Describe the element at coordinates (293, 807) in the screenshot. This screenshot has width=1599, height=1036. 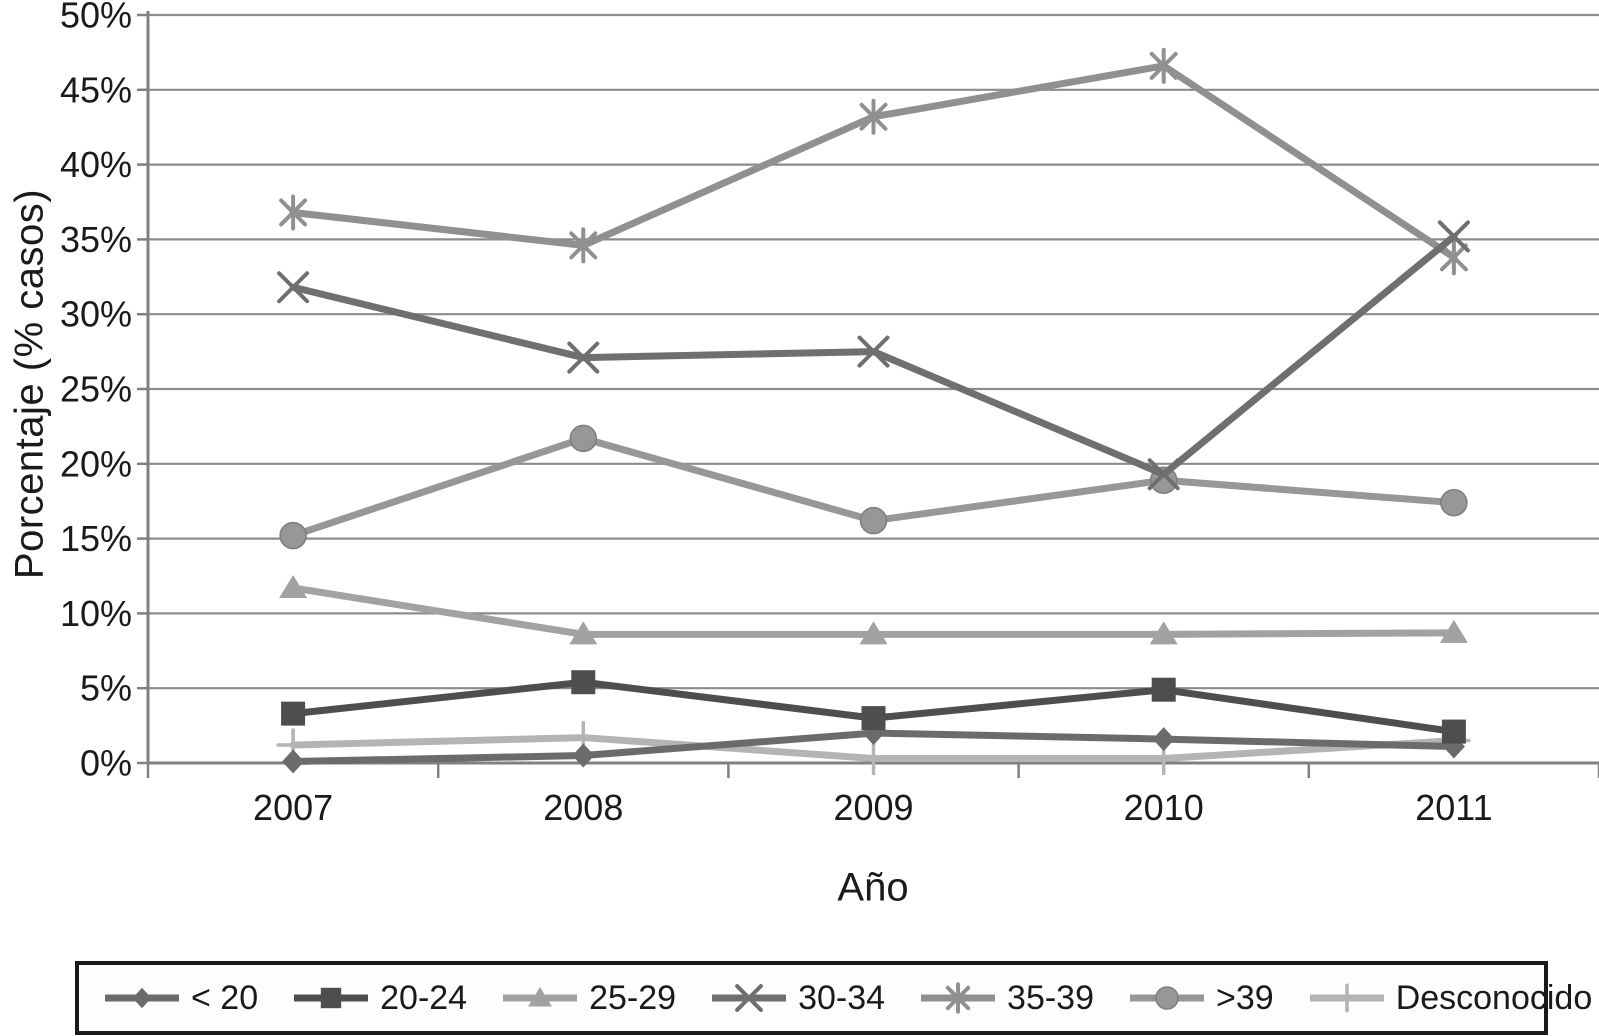
I see `x-tick-label: 2007` at that location.